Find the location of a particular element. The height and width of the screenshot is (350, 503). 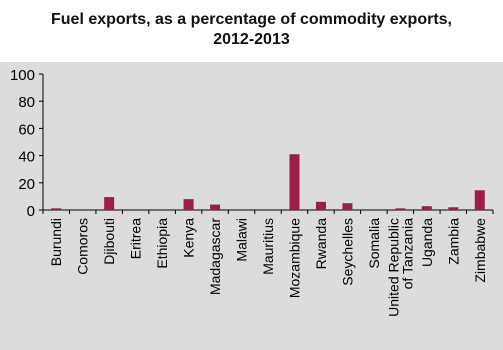

x-tick-label-line: Zambia is located at coordinates (453, 241).